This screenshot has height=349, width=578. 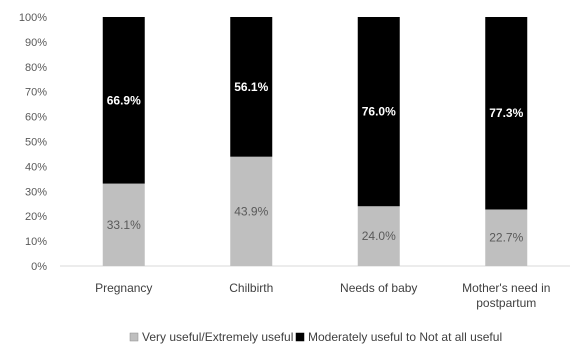 I want to click on y-tick-label: 40%, so click(x=36, y=167).